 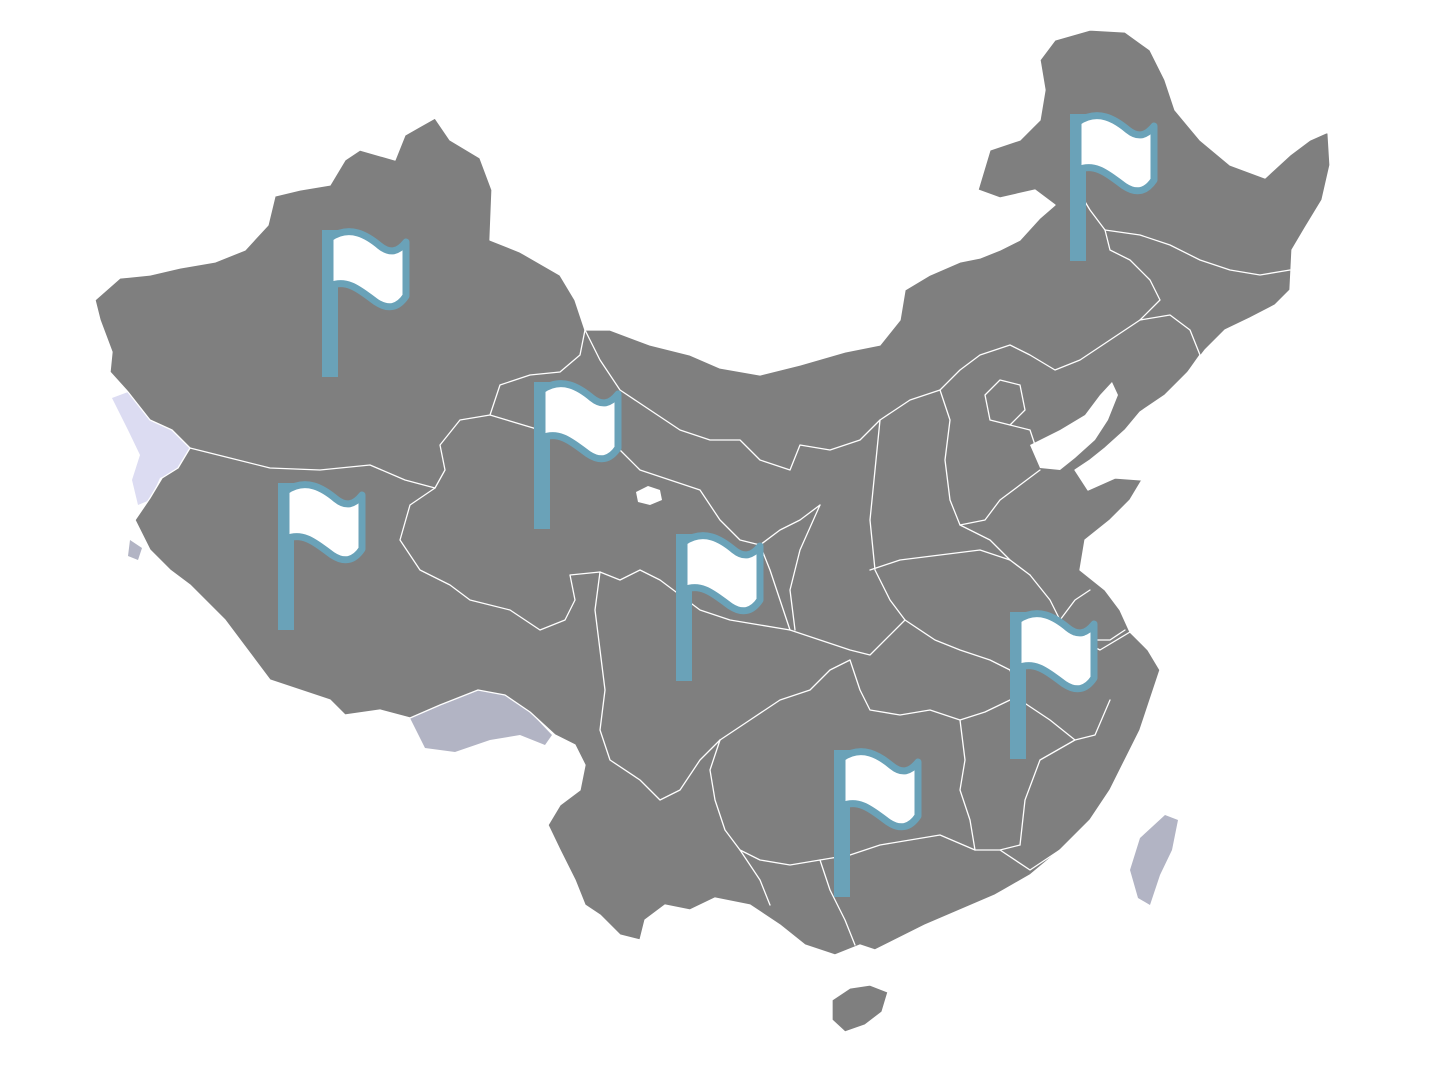 What do you see at coordinates (1074, 426) in the screenshot?
I see `bohai-bay` at bounding box center [1074, 426].